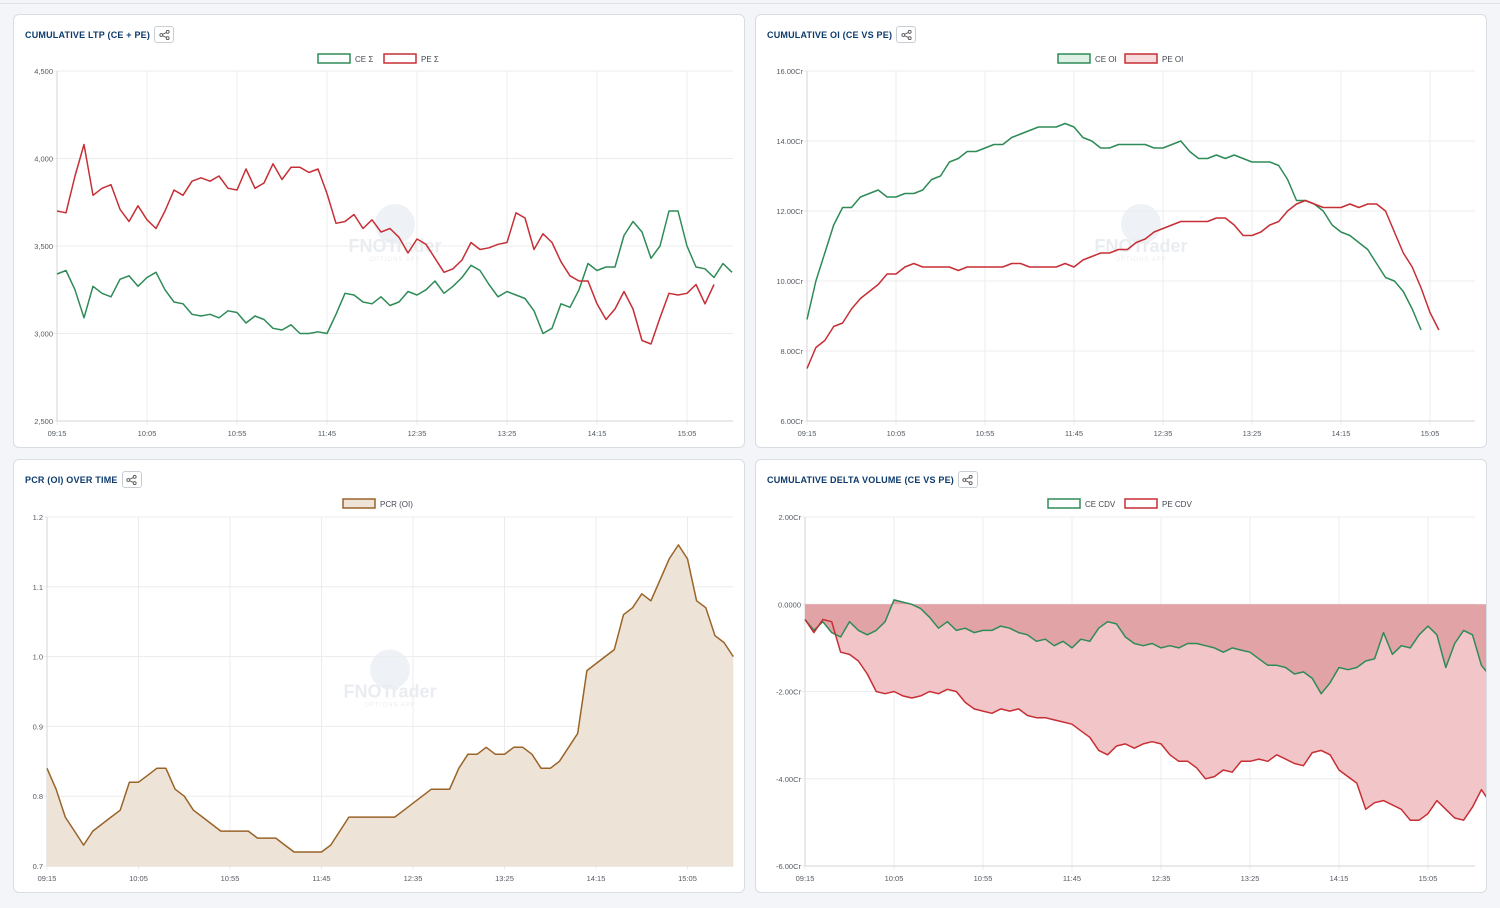  Describe the element at coordinates (38, 517) in the screenshot. I see `y-tick-label: 1.2` at that location.